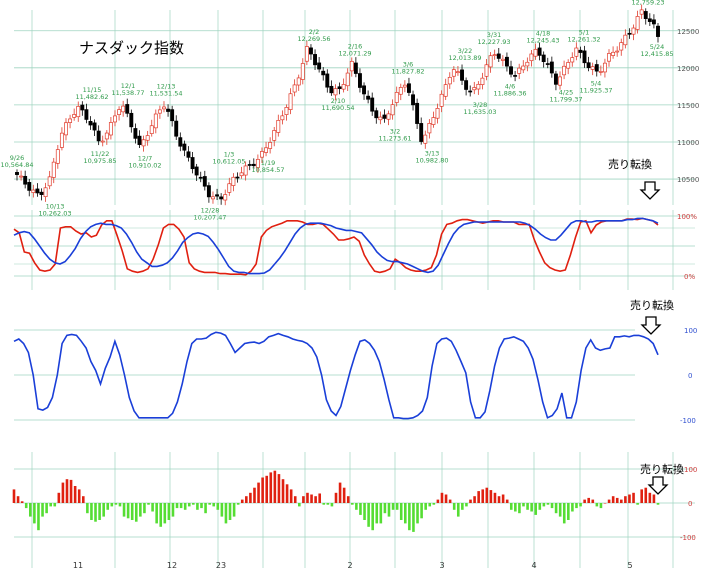 Image resolution: width=706 pixels, height=577 pixels. I want to click on histogram-series, so click(336, 501).